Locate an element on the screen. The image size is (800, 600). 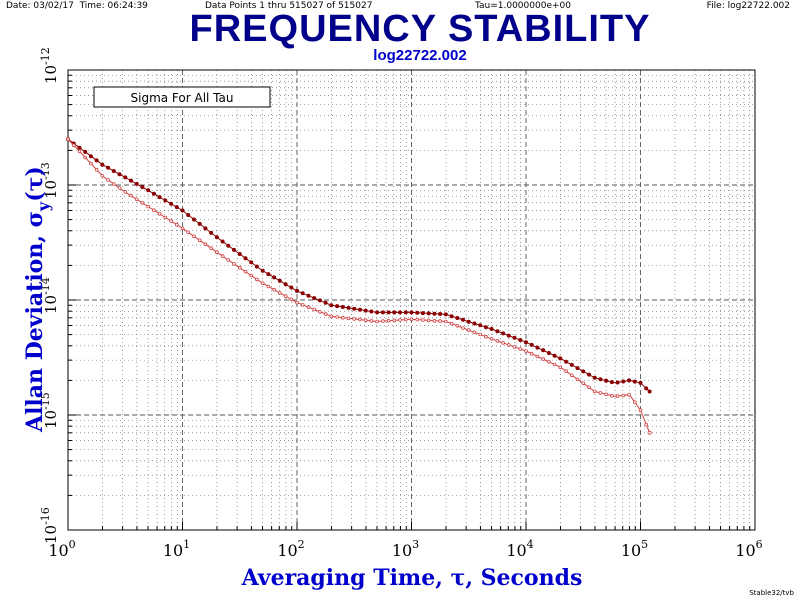
chart-subtitle: log22722.002 is located at coordinates (420, 55).